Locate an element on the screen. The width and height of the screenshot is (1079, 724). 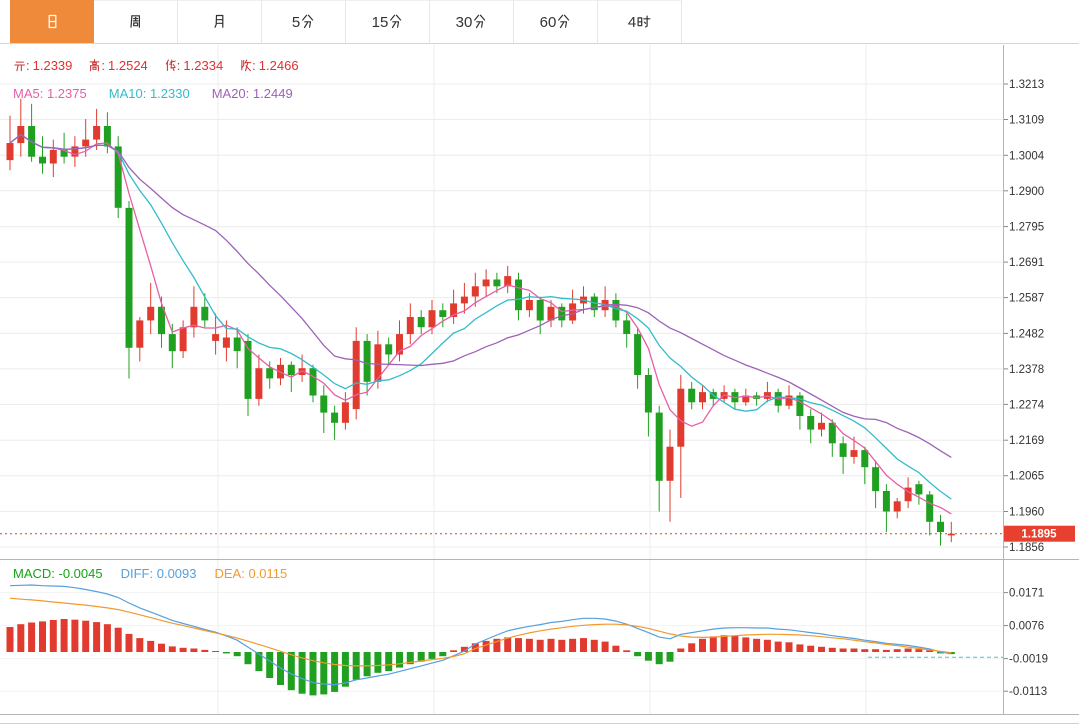
dea-text: DEA: 0.0115 is located at coordinates (251, 573).